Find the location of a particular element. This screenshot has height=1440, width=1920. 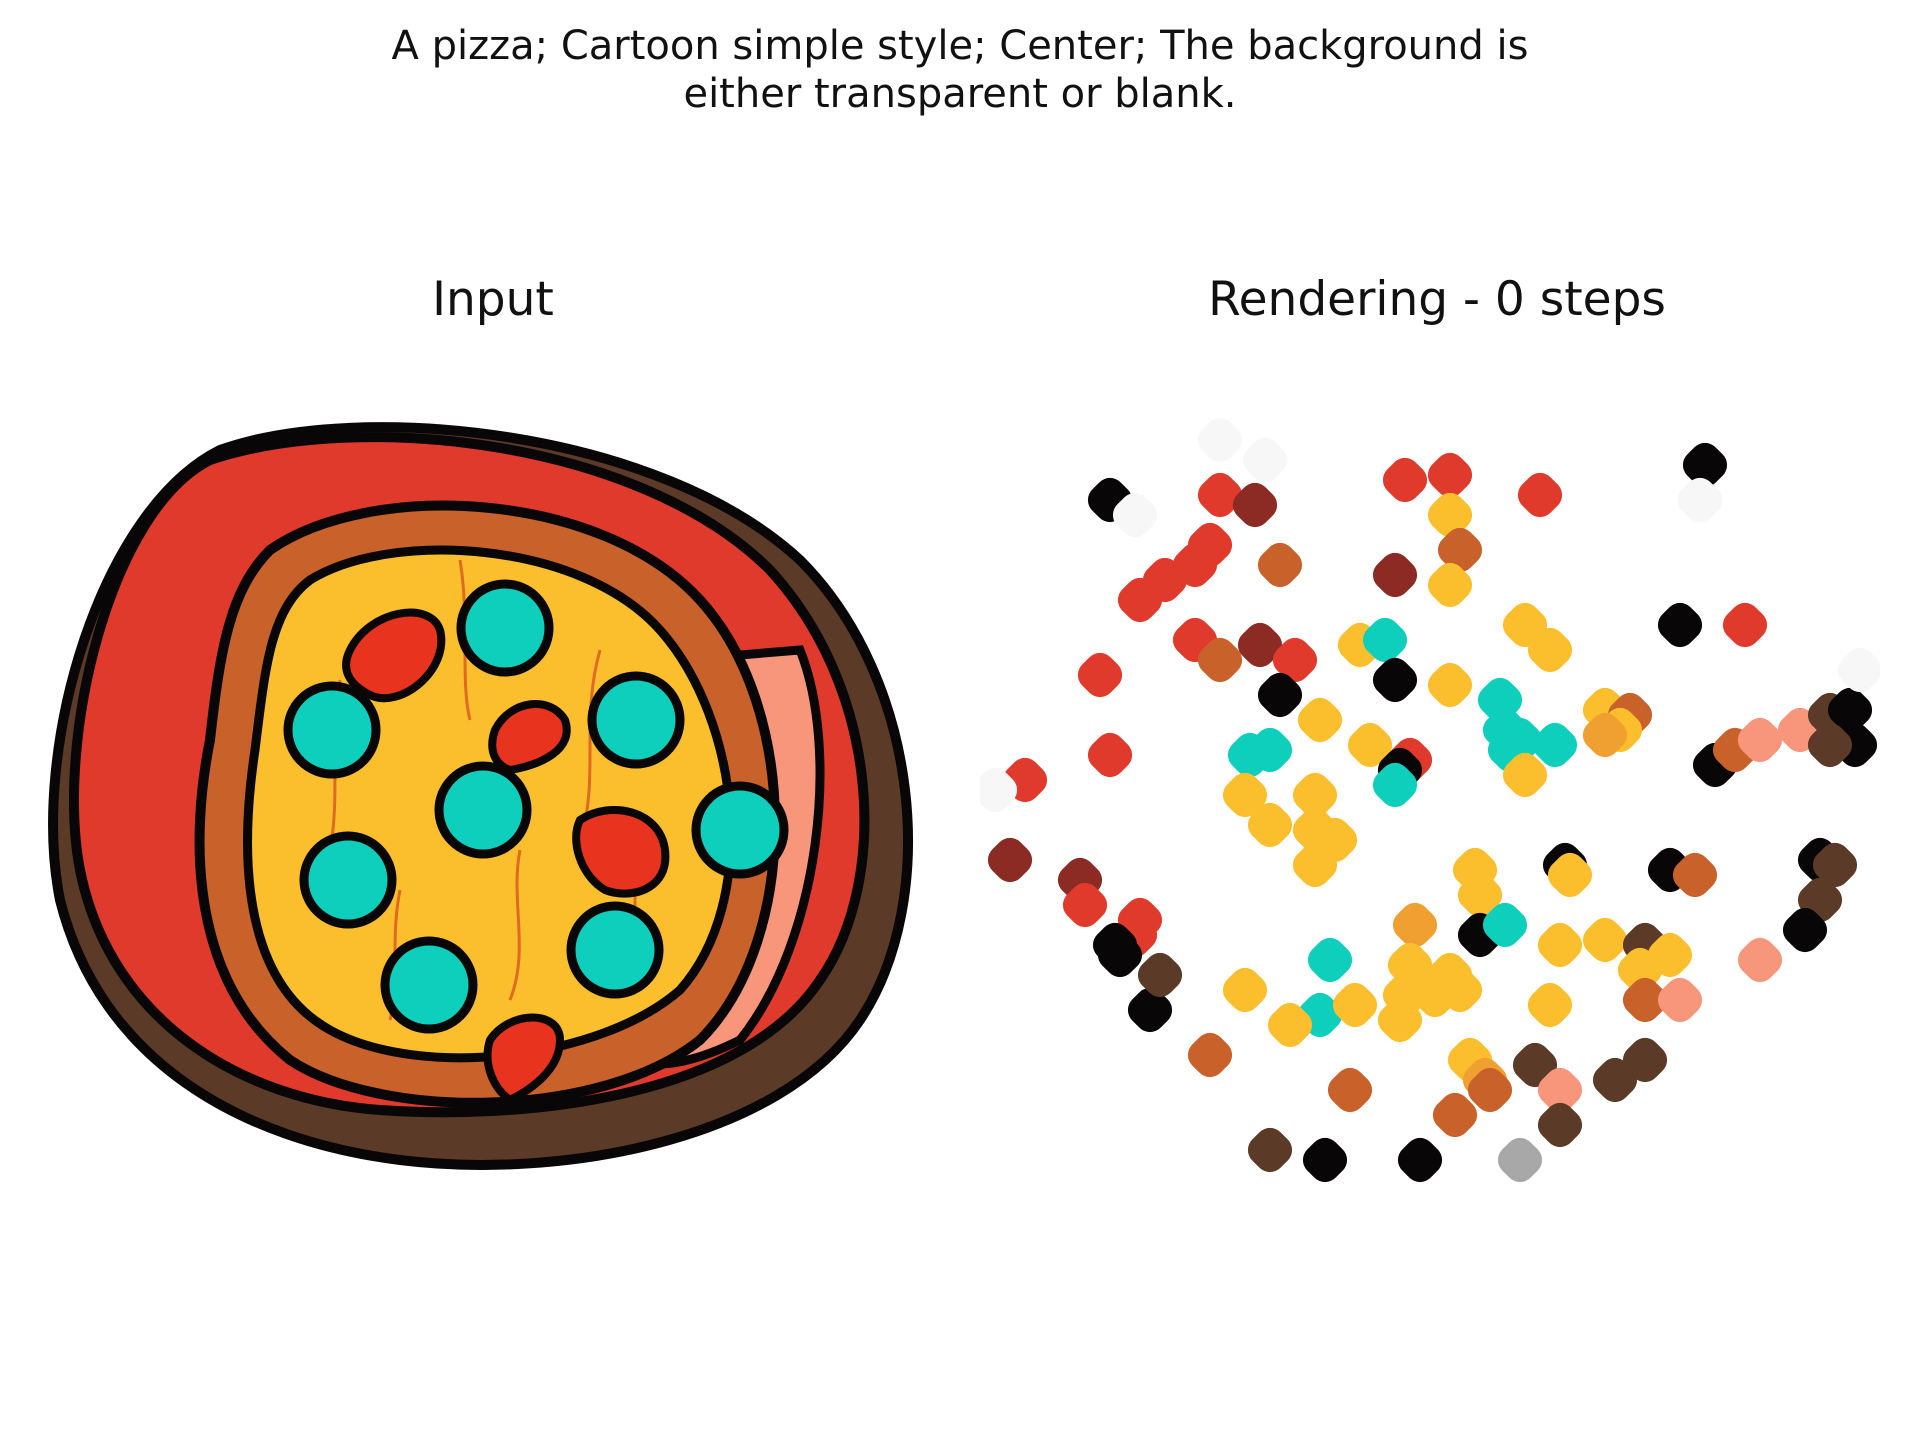

caption-line-2: either transparent or blank. is located at coordinates (960, 94).